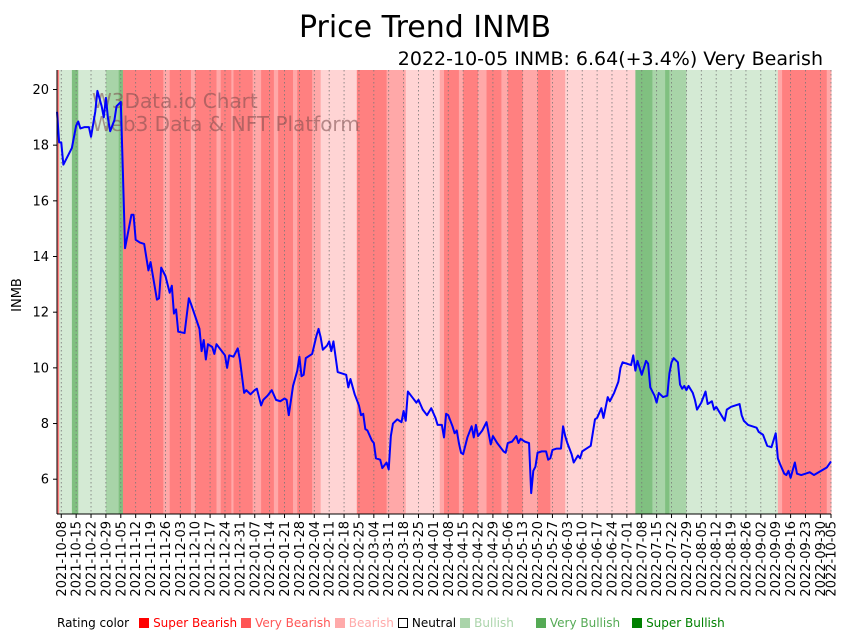 This screenshot has height=641, width=851. I want to click on legend-item: Bullish, so click(487, 623).